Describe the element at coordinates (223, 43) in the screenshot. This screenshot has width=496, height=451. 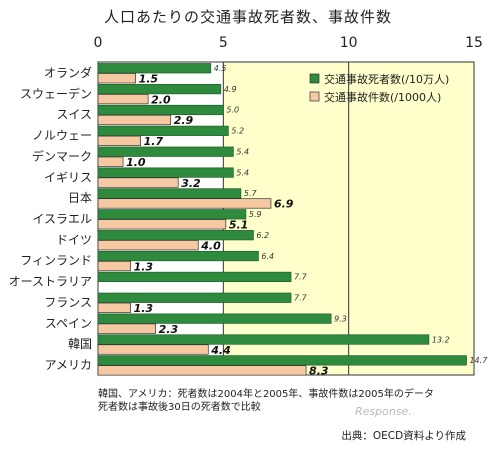
I see `x-tick-label: 5` at that location.